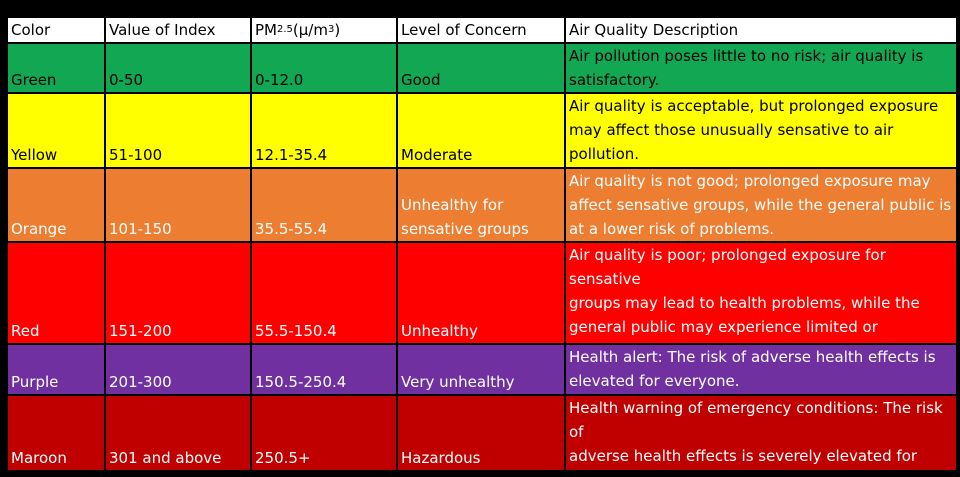 Image resolution: width=960 pixels, height=477 pixels. Describe the element at coordinates (178, 30) in the screenshot. I see `header-index: Value of Index` at that location.